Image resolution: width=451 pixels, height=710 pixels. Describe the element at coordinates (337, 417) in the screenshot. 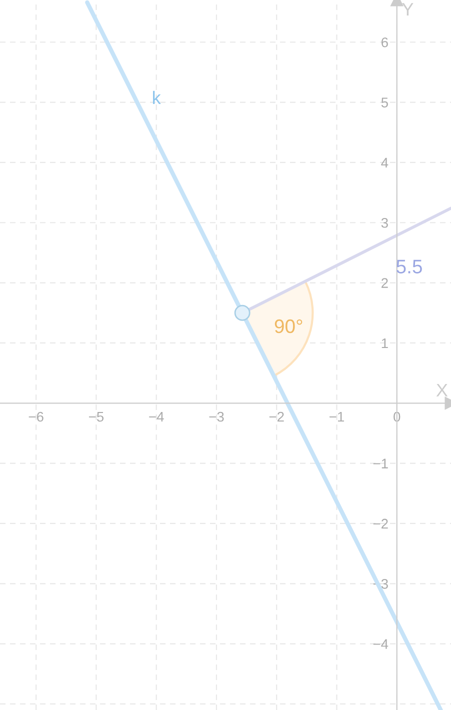

I see `x-tick-label: −1` at that location.